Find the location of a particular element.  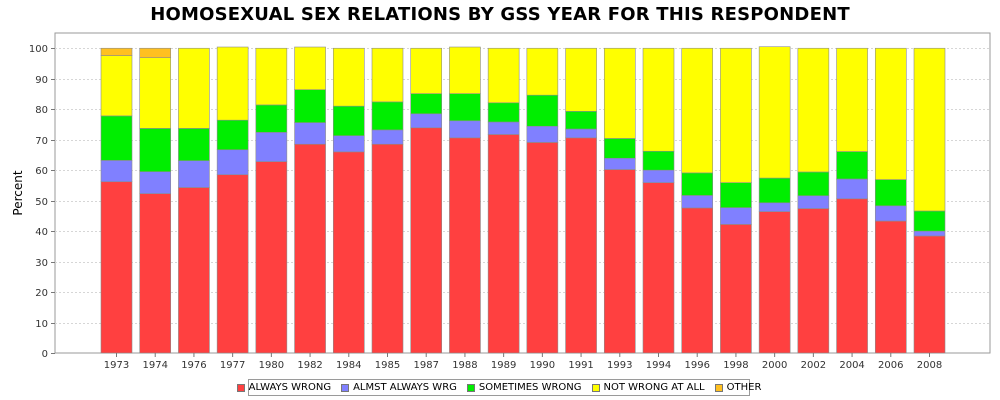

legend-item: SOMETIMES WRONG is located at coordinates (524, 387).